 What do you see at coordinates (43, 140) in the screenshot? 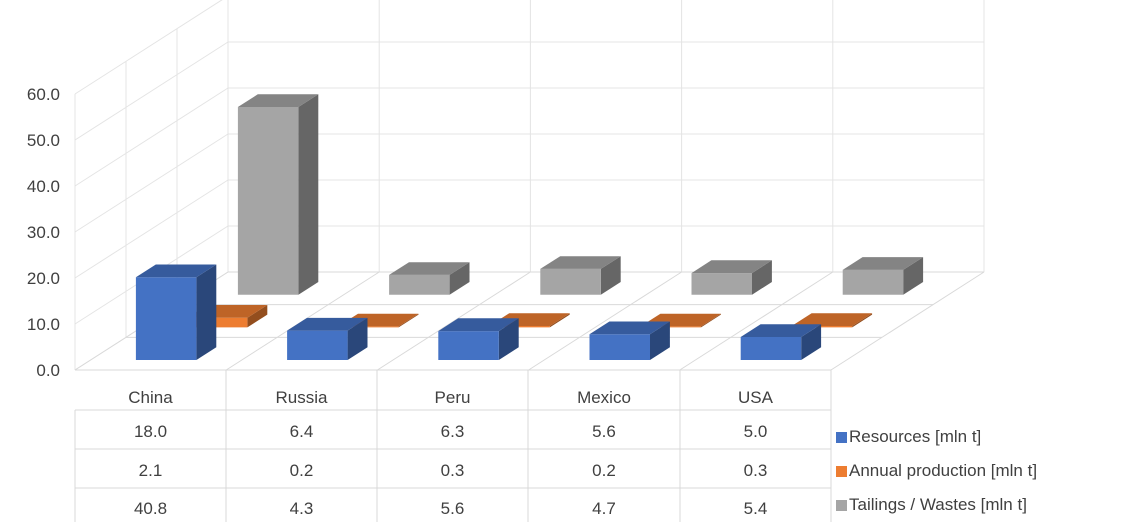
I see `y-tick-label: 50.0` at bounding box center [43, 140].